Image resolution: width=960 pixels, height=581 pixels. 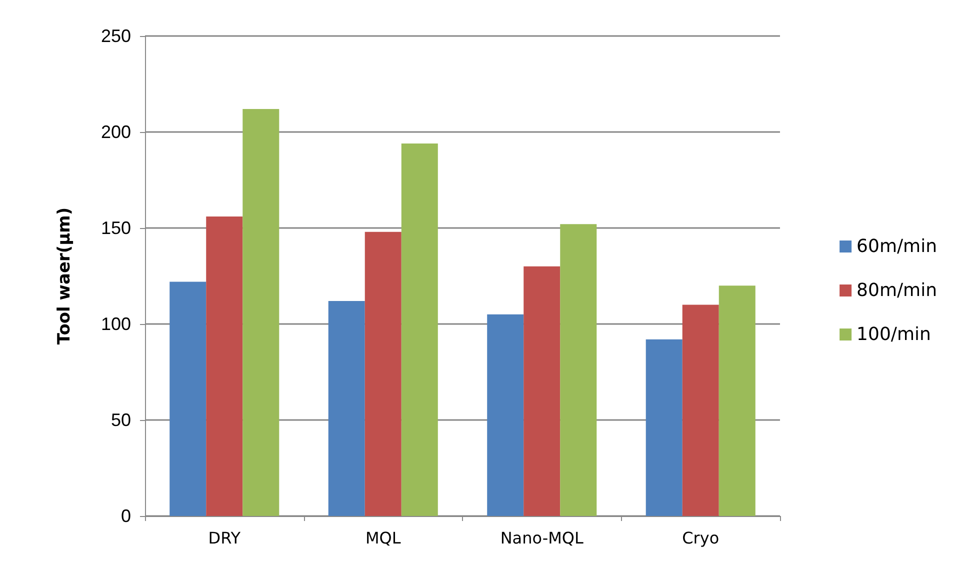 I want to click on y-axis-title: Tool waer(µm), so click(x=64, y=276).